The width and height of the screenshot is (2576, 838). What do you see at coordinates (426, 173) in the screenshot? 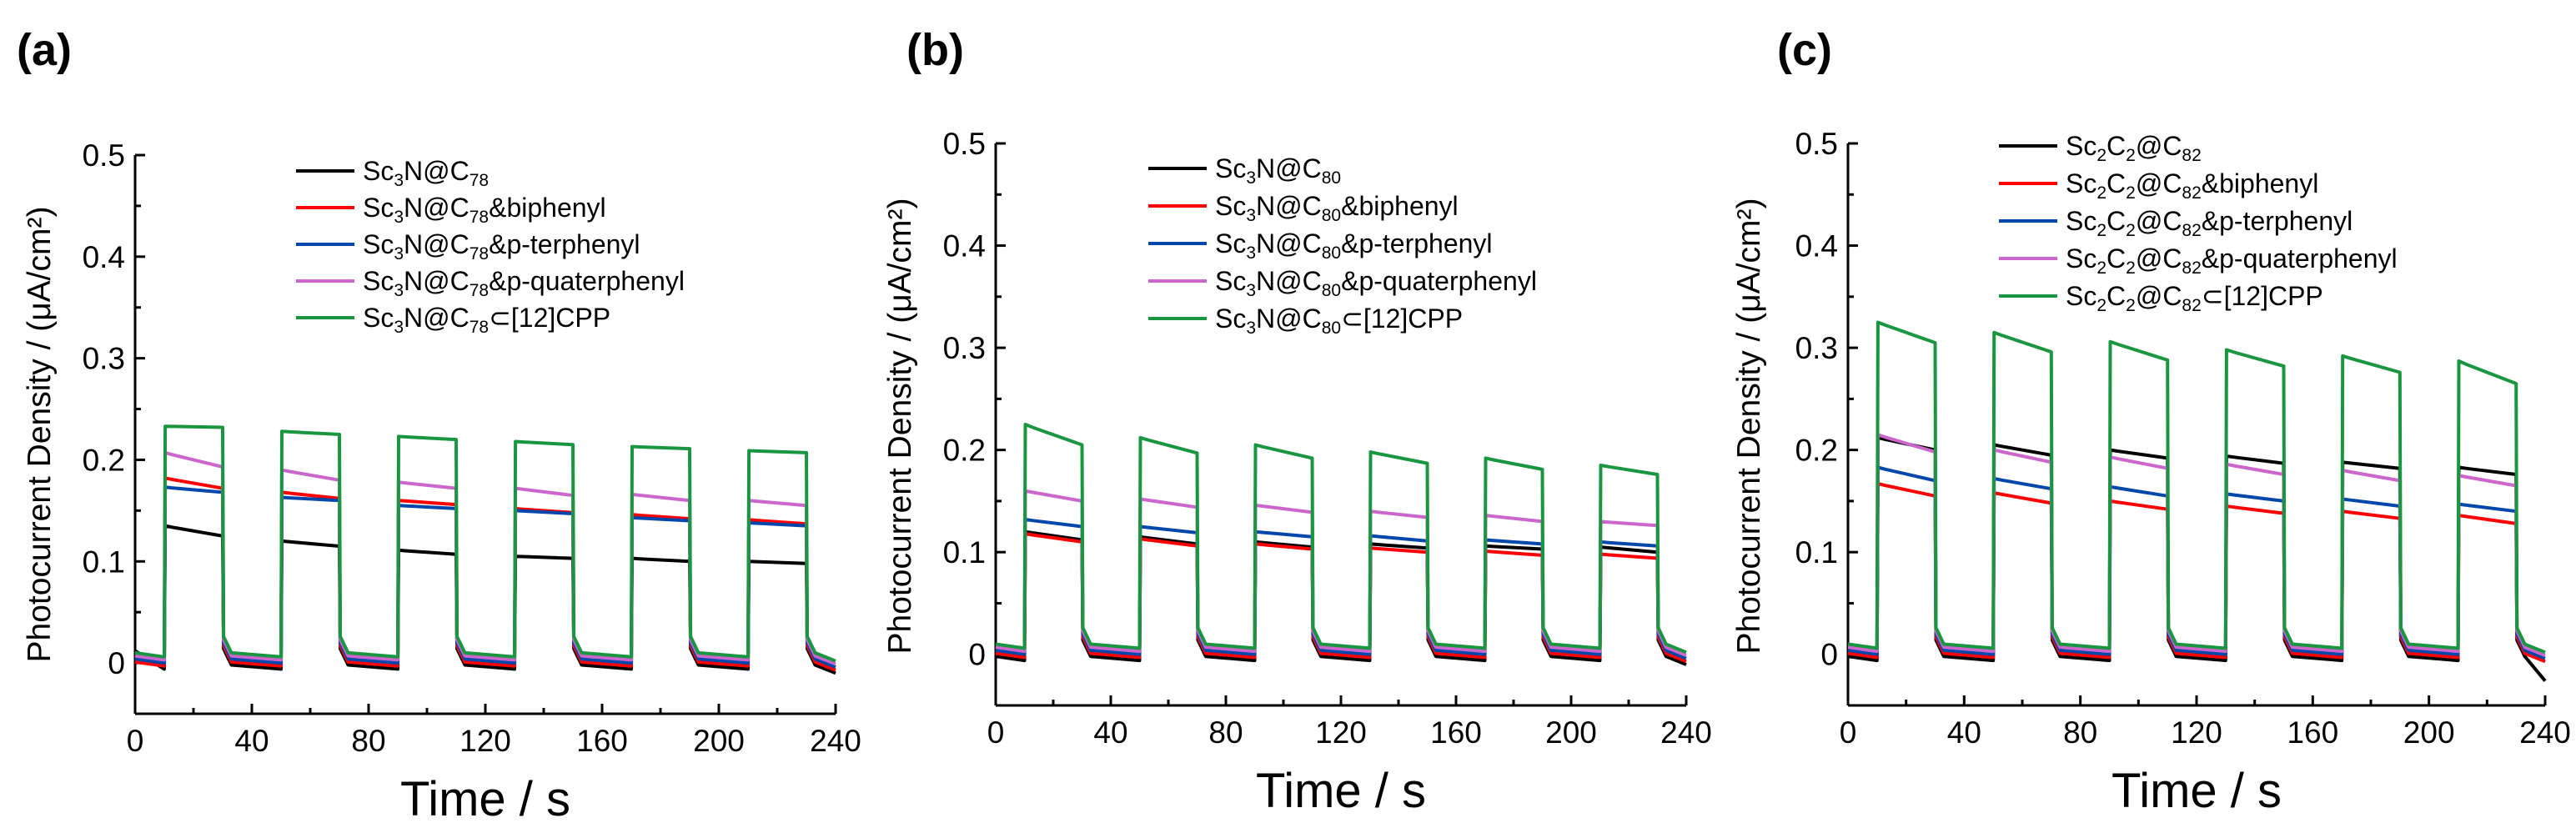
I see `legend-label: Sc3N@C78` at bounding box center [426, 173].